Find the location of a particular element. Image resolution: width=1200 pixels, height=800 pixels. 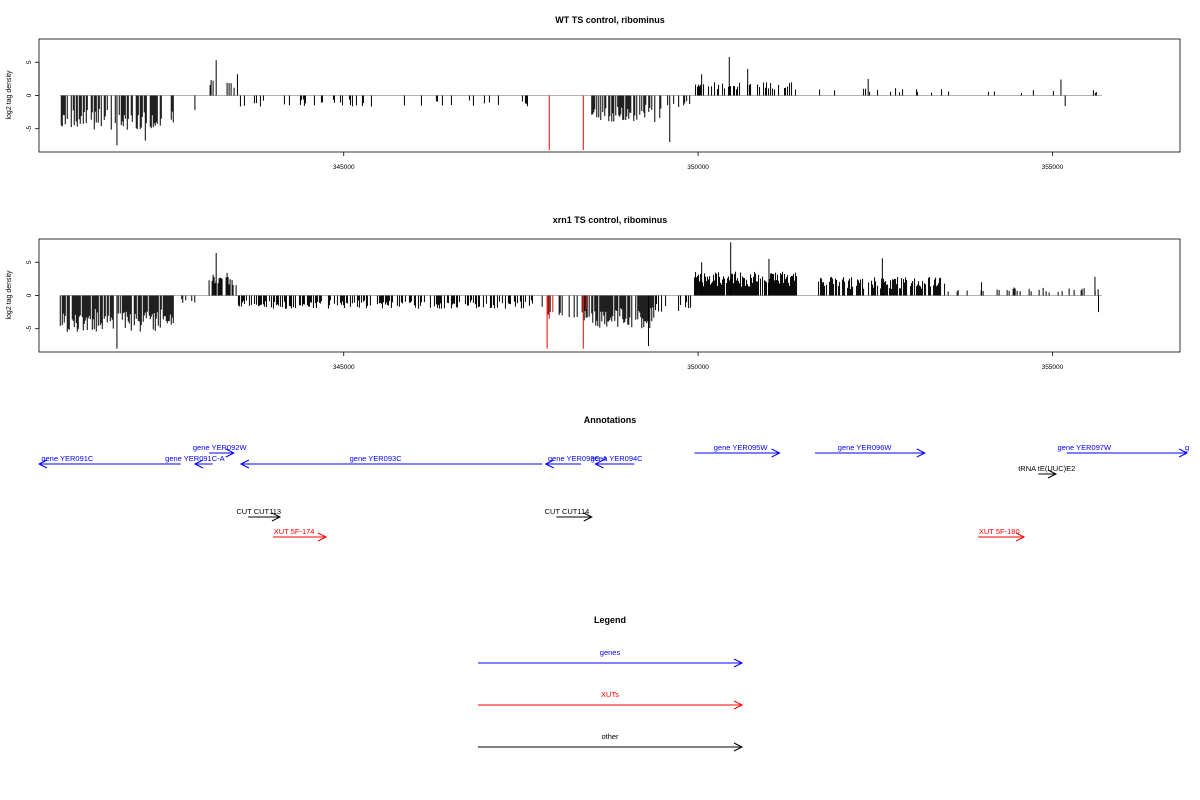

annotation-feature: gene YER093C-A is located at coordinates (575, 461).